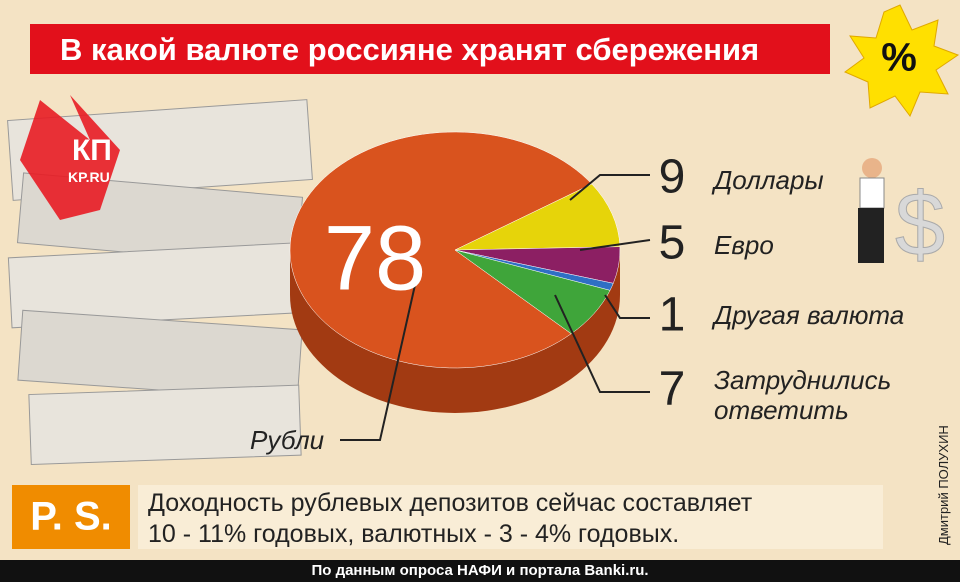 The width and height of the screenshot is (960, 582). I want to click on ps-box, so click(71, 517).